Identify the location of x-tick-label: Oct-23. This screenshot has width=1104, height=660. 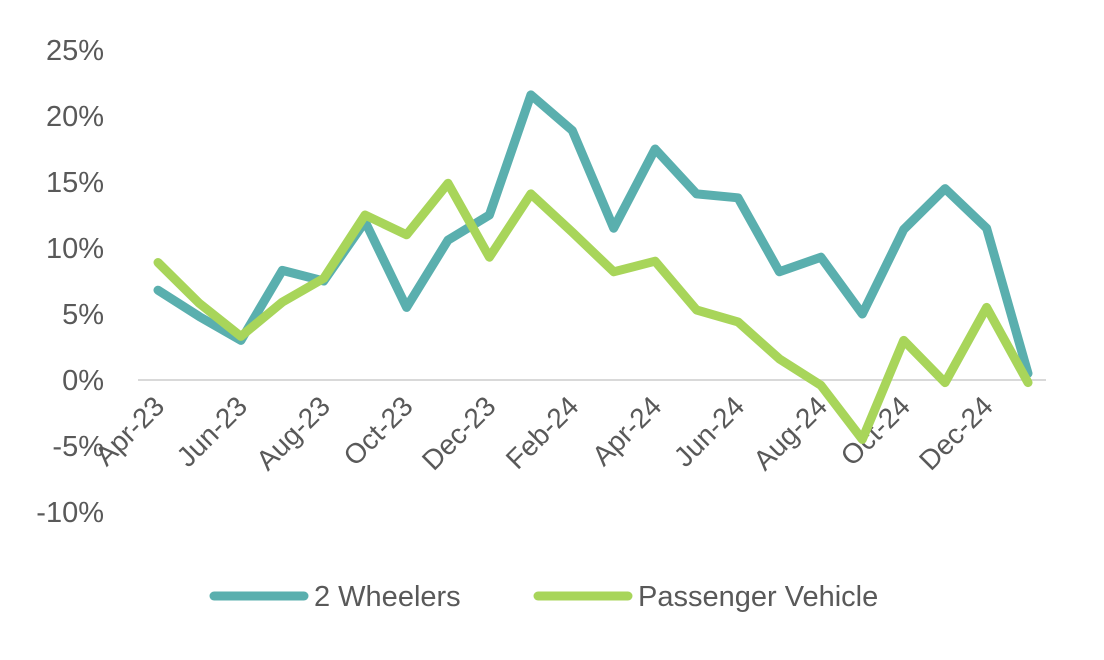
(377, 430).